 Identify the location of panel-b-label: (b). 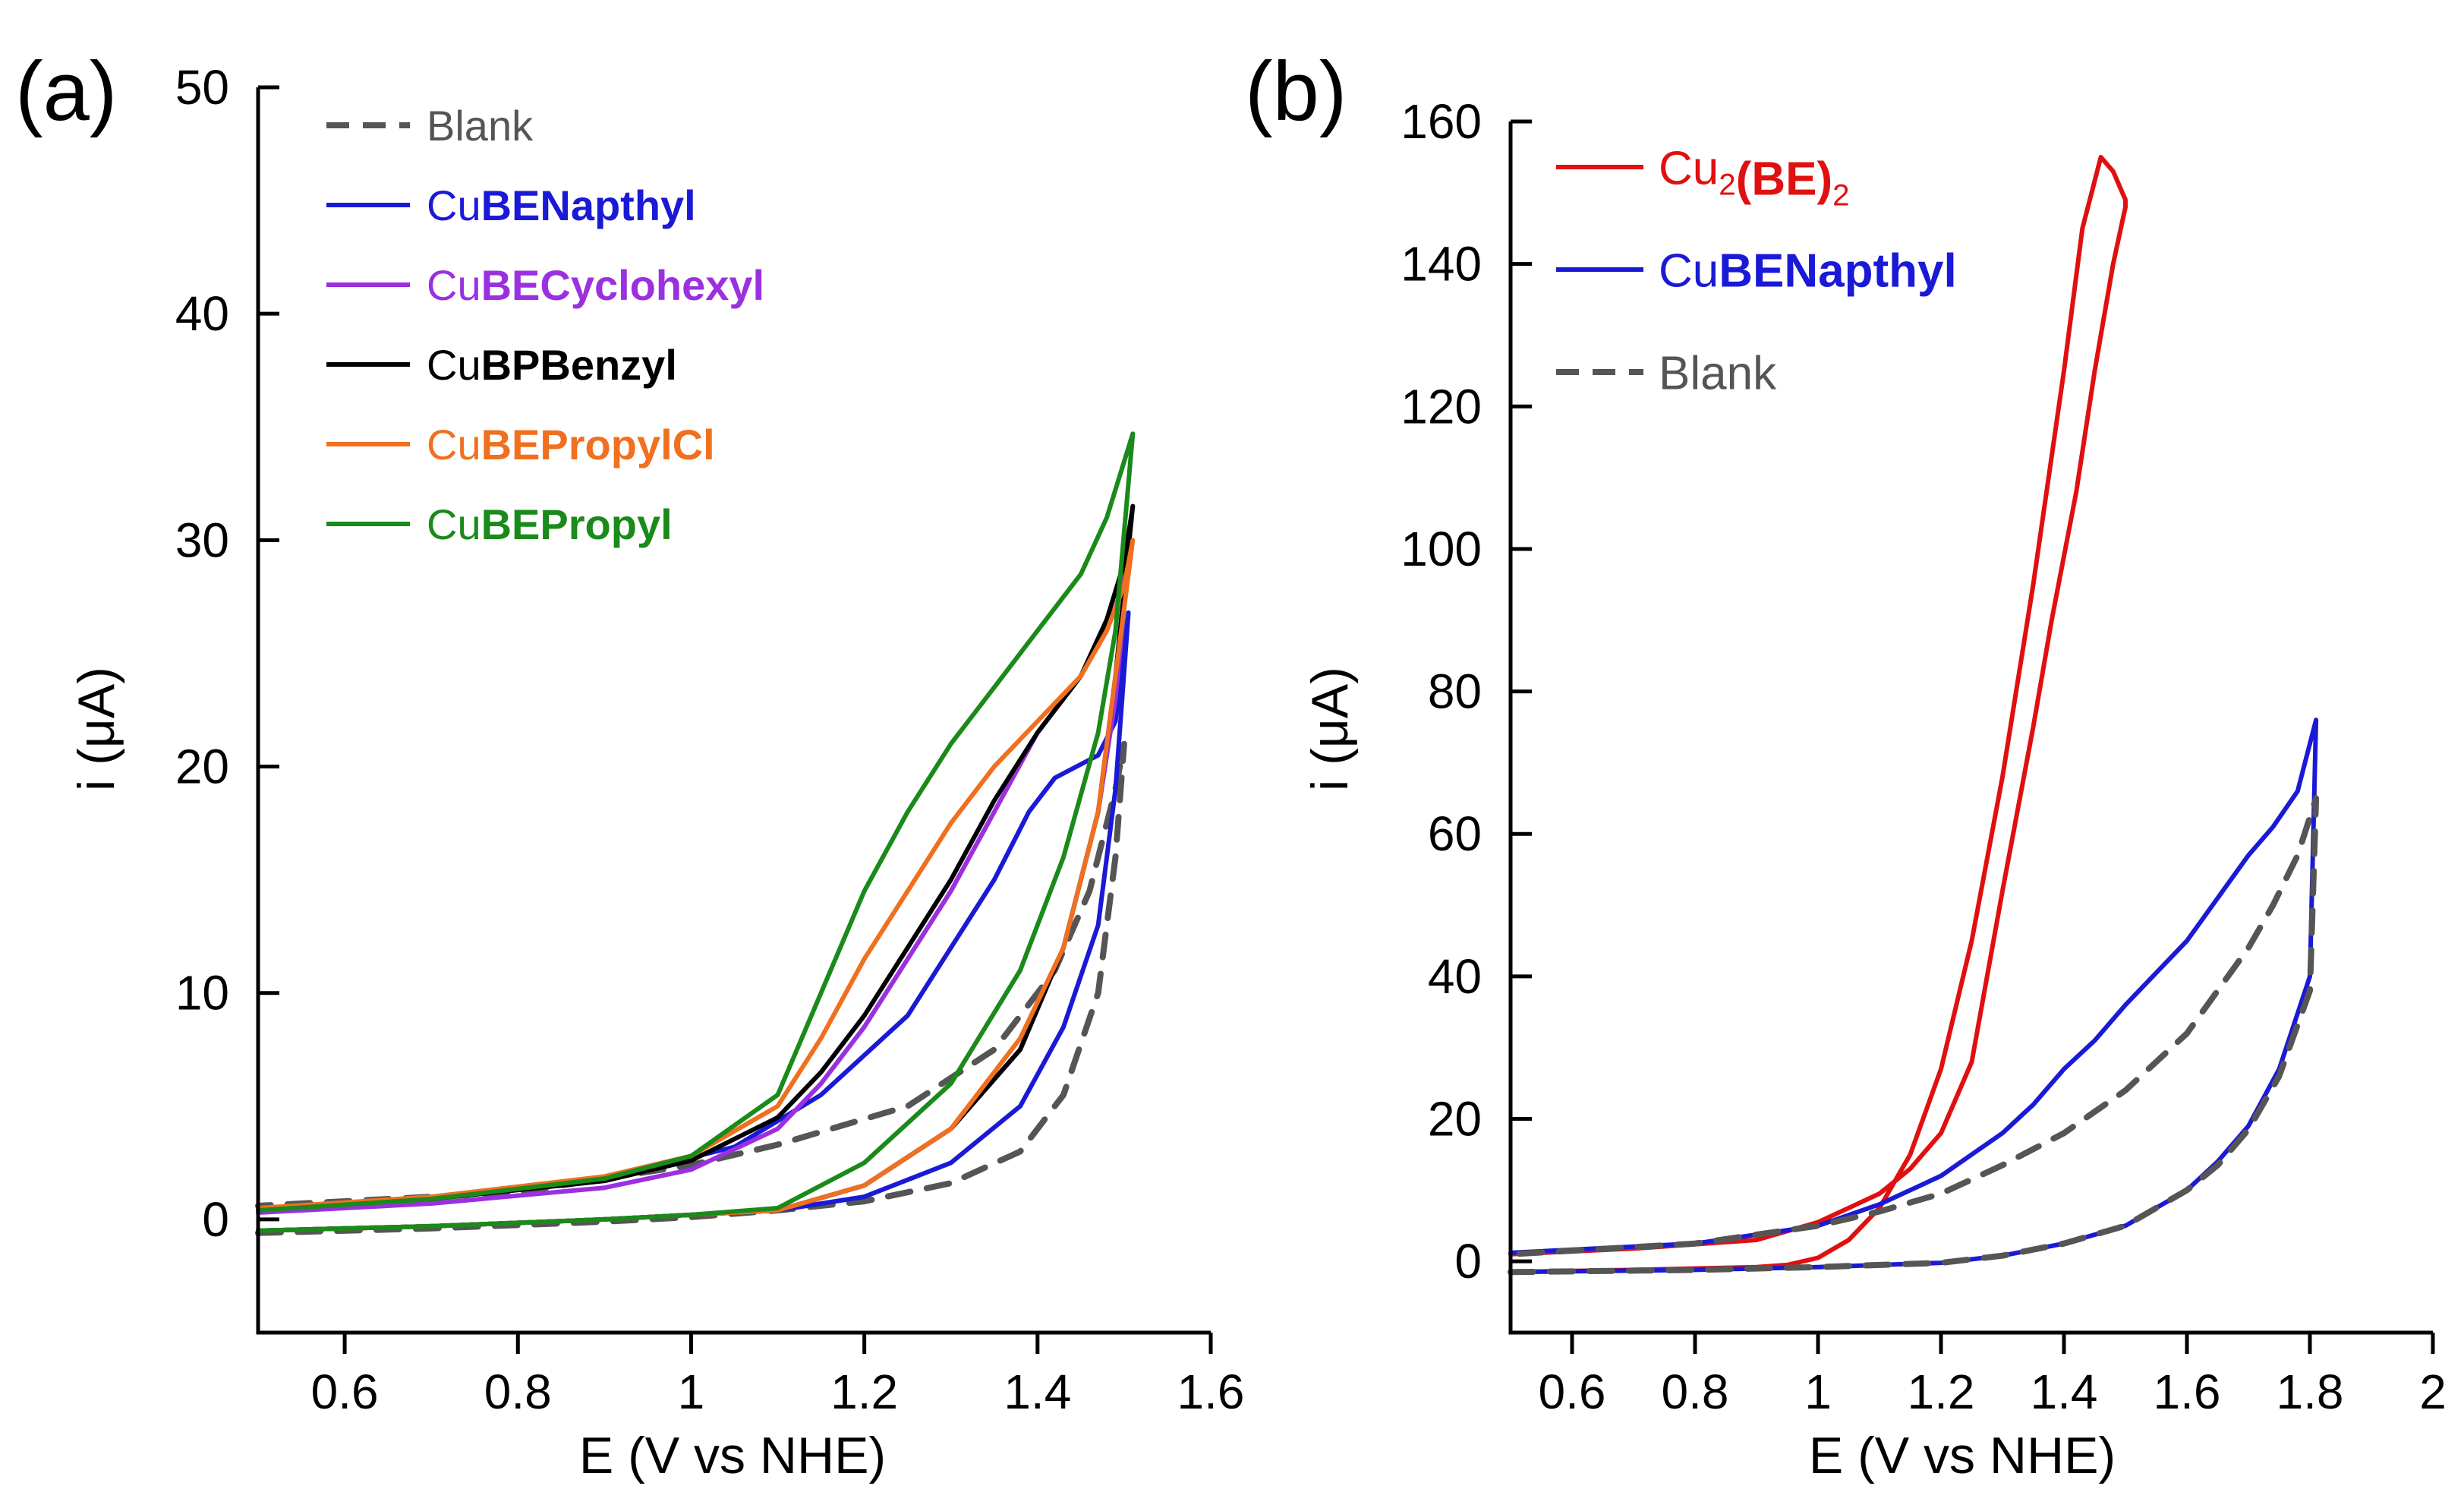
(1296, 91).